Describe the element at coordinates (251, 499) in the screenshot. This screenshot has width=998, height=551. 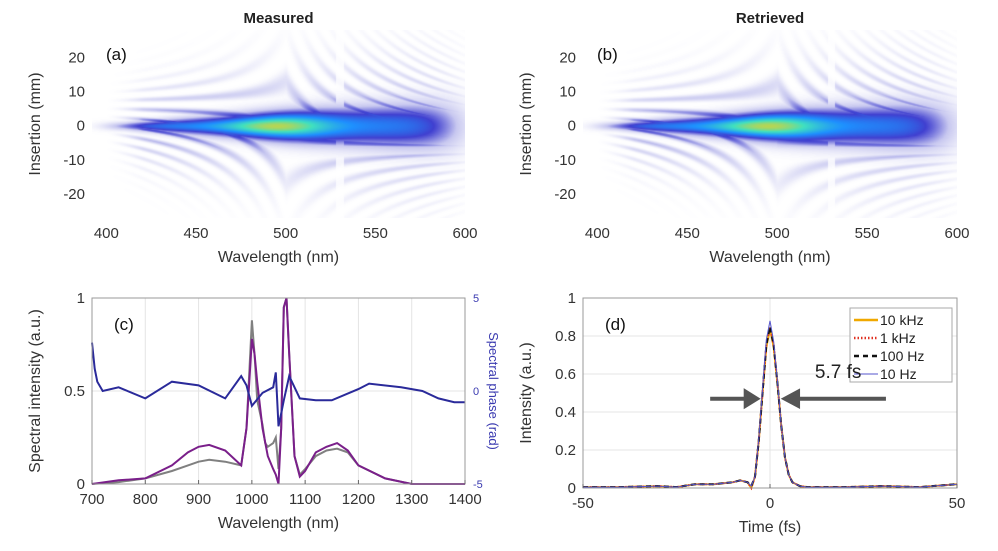
I see `x-tick-label: 1000` at that location.